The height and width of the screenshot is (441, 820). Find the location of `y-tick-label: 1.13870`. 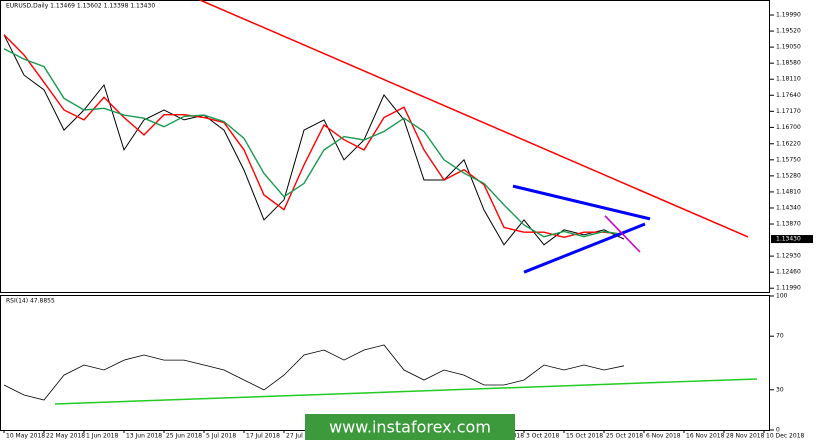

y-tick-label: 1.13870 is located at coordinates (788, 224).